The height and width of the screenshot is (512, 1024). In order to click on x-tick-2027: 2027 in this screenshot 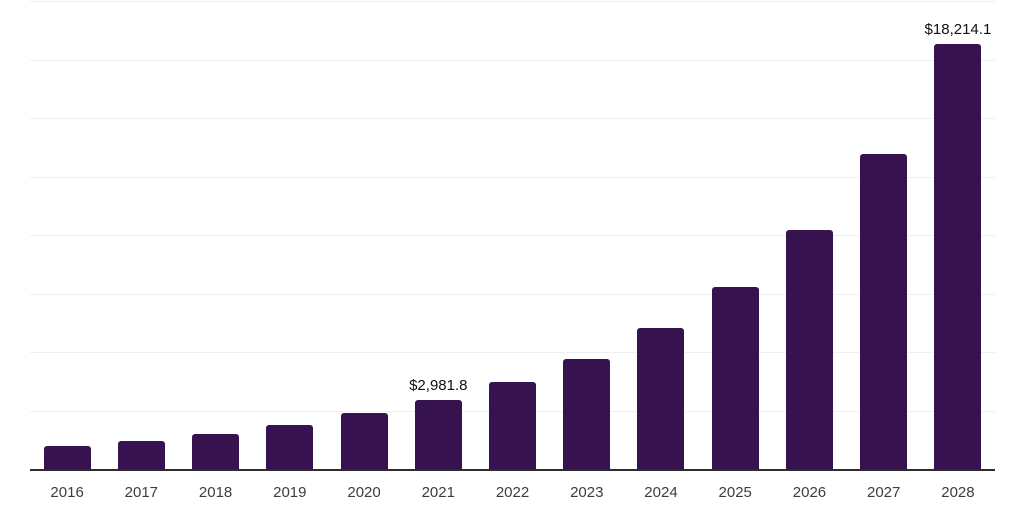, I will do `click(884, 492)`.